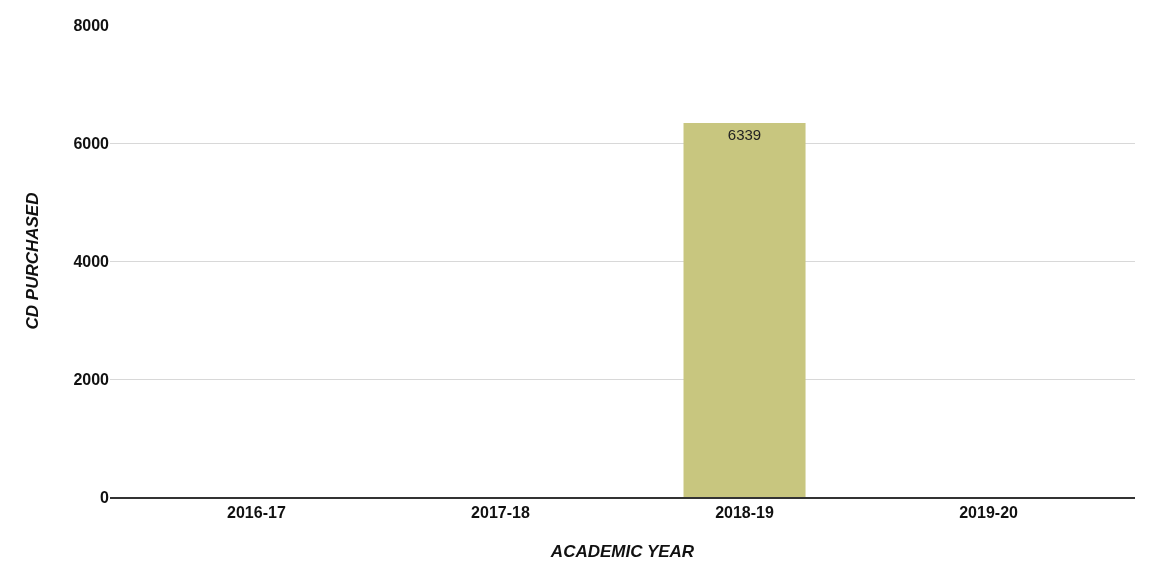 This screenshot has height=587, width=1155. Describe the element at coordinates (989, 512) in the screenshot. I see `x-tick-label: 2019-20` at that location.